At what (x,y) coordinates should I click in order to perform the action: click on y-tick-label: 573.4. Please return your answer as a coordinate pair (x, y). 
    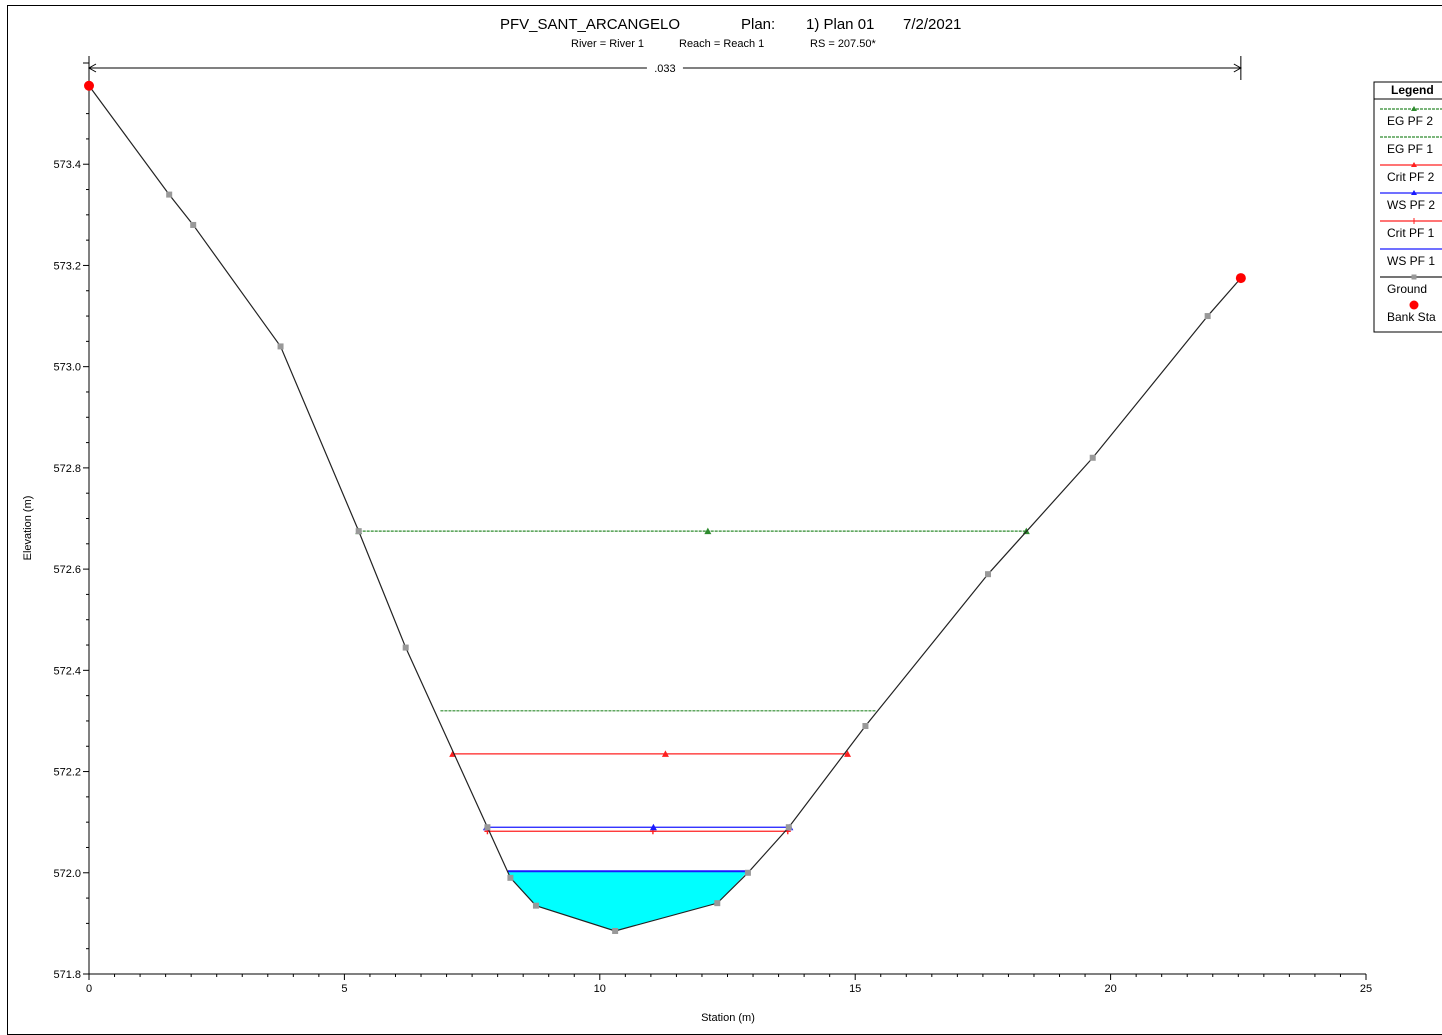
    Looking at the image, I should click on (67, 165).